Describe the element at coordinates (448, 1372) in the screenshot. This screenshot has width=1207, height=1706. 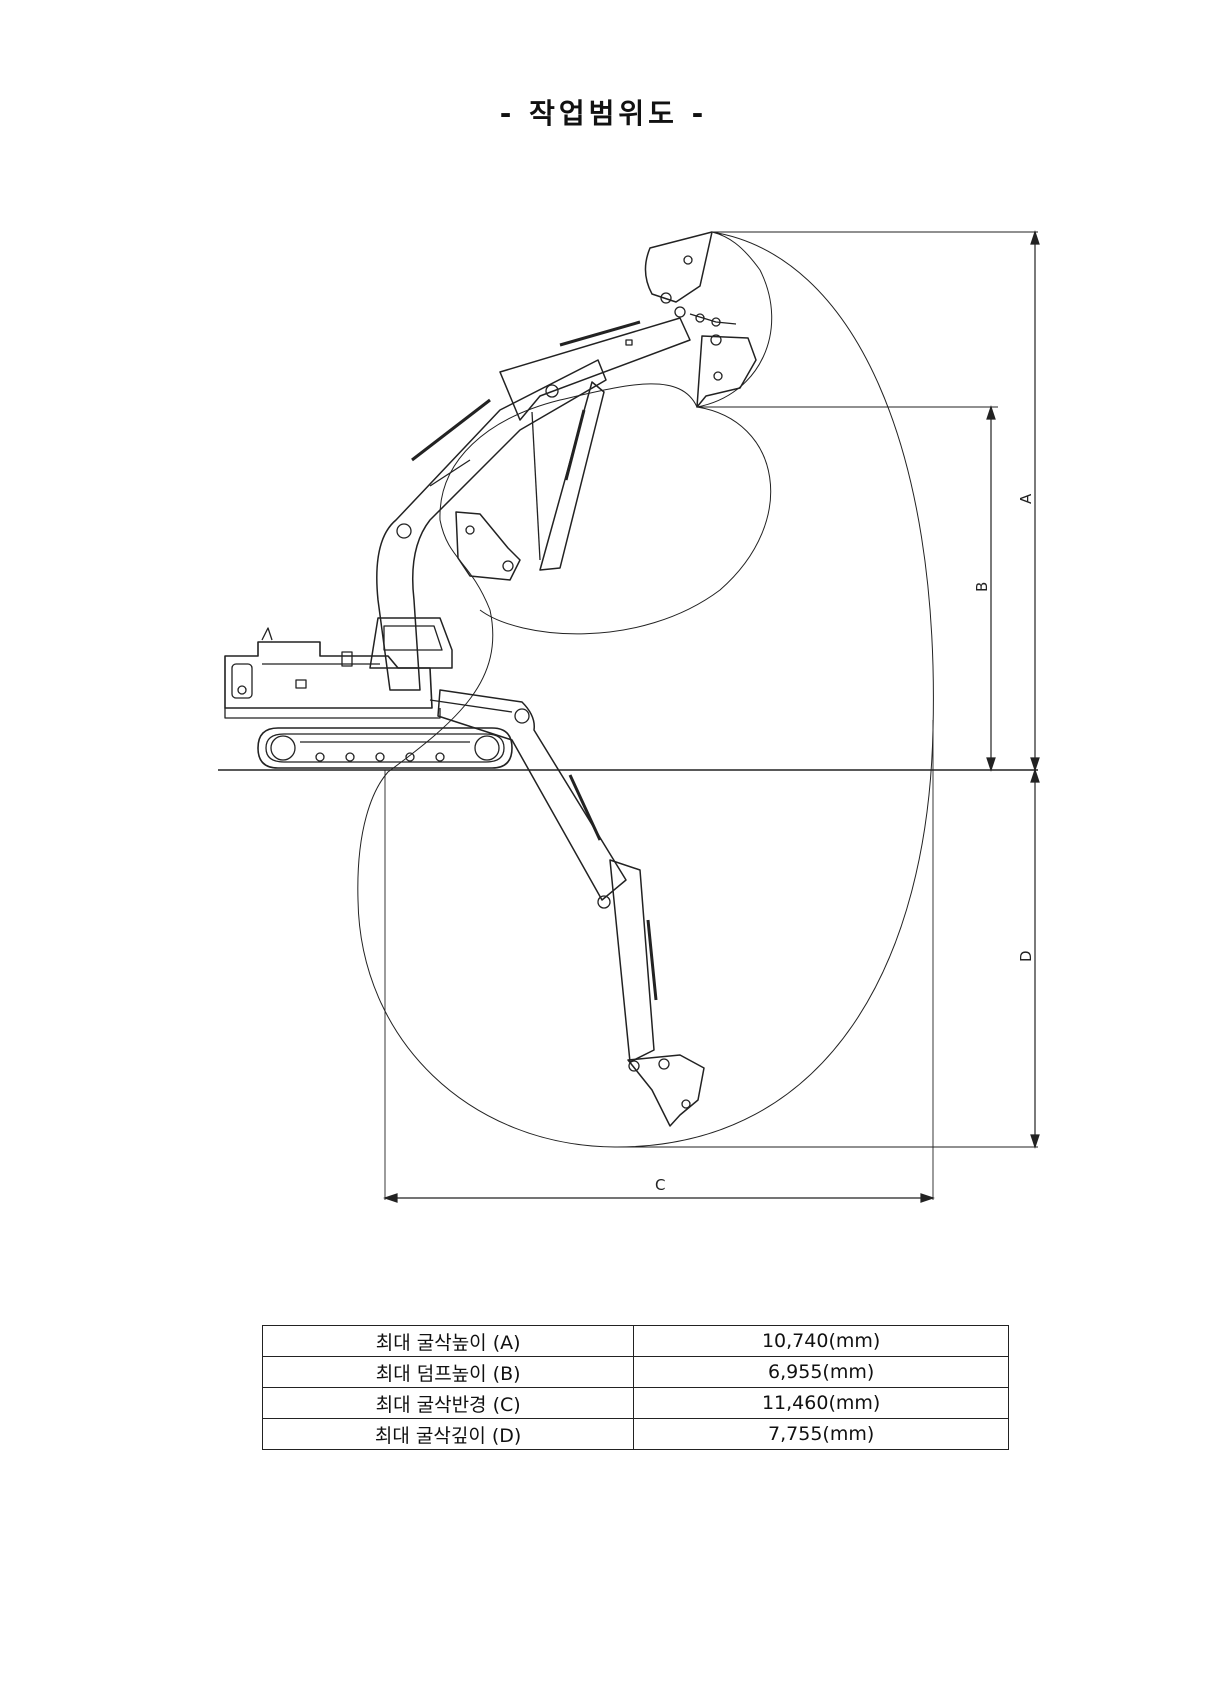
I see `spec-label: 최대 덤프높이 (B)` at that location.